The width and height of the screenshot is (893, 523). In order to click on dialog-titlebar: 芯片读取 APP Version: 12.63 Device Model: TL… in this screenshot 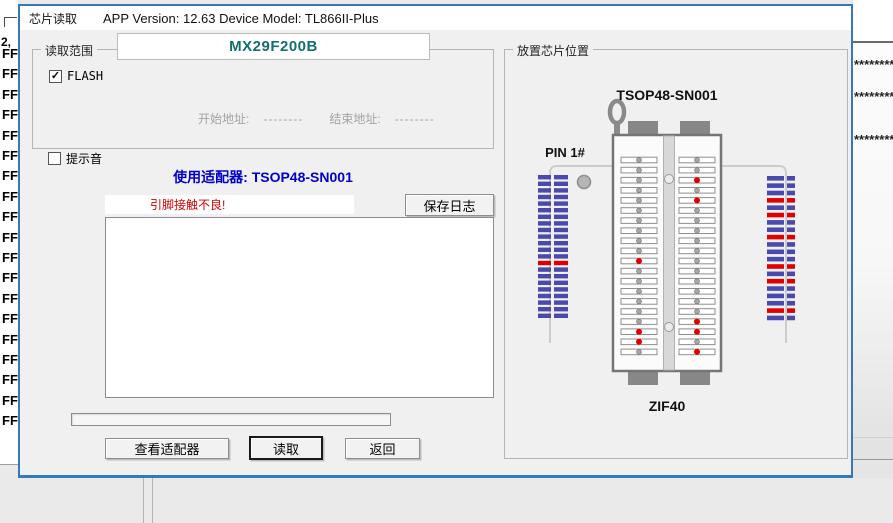, I will do `click(435, 18)`.